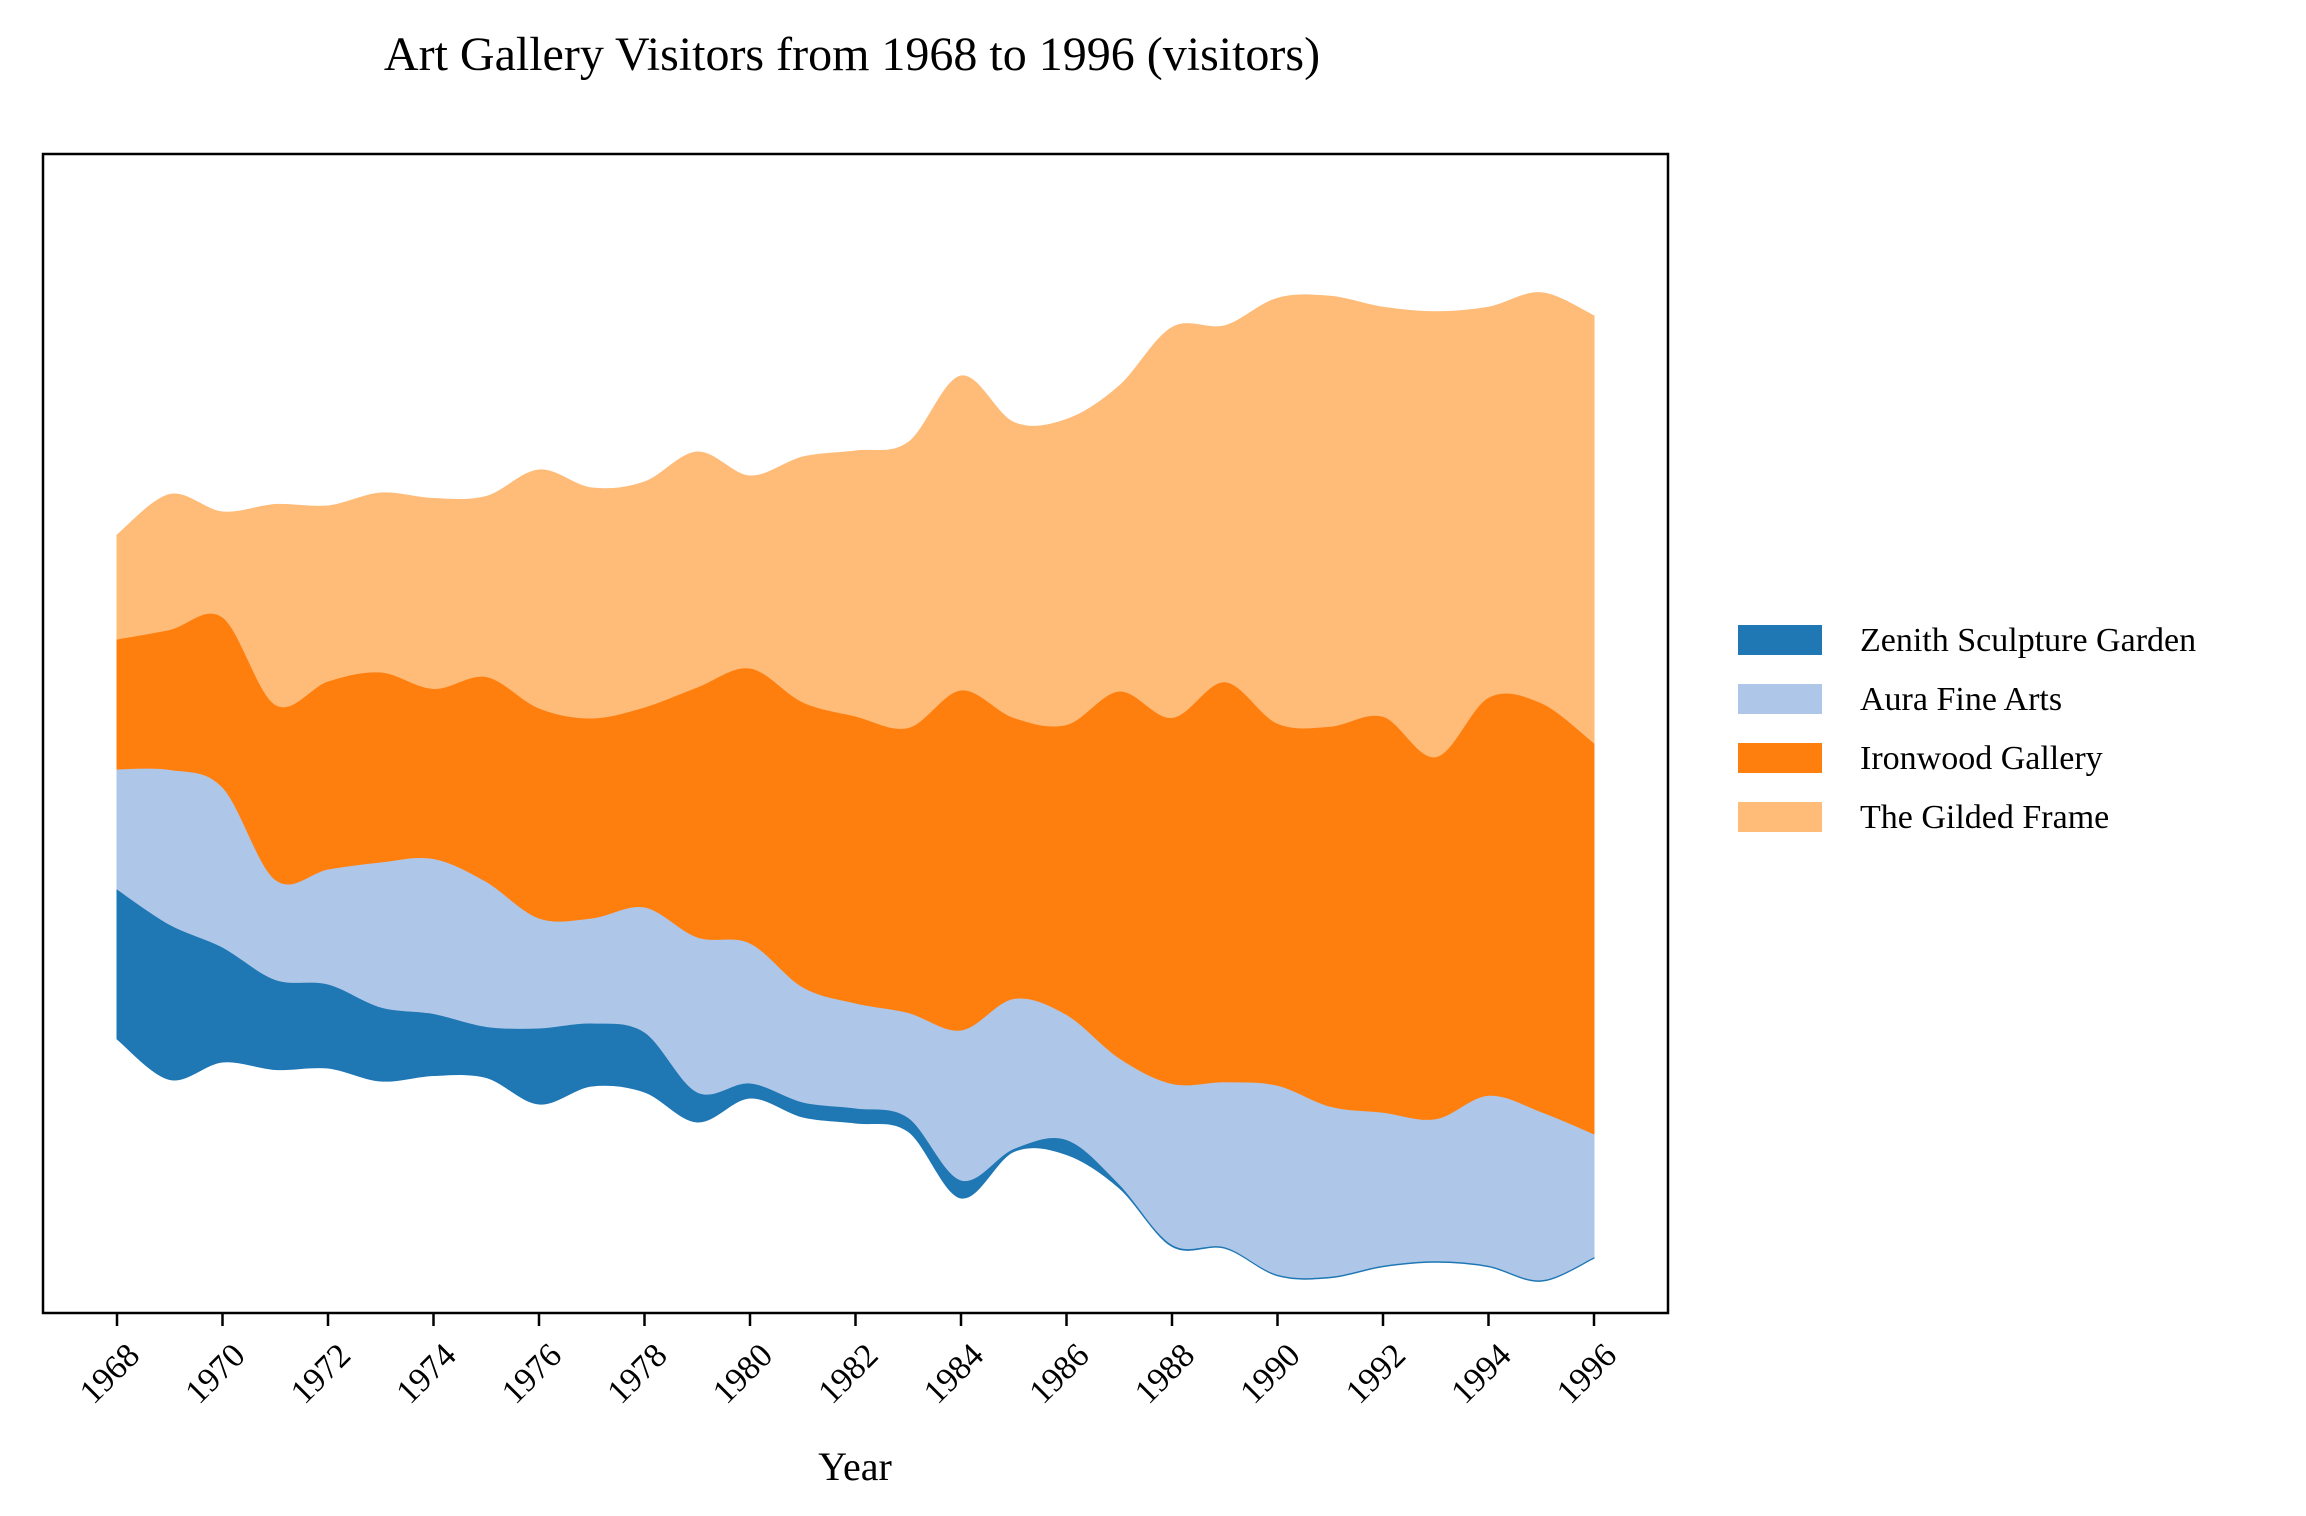 The width and height of the screenshot is (2306, 1516). I want to click on x-tick-label: 1990, so click(1270, 1374).